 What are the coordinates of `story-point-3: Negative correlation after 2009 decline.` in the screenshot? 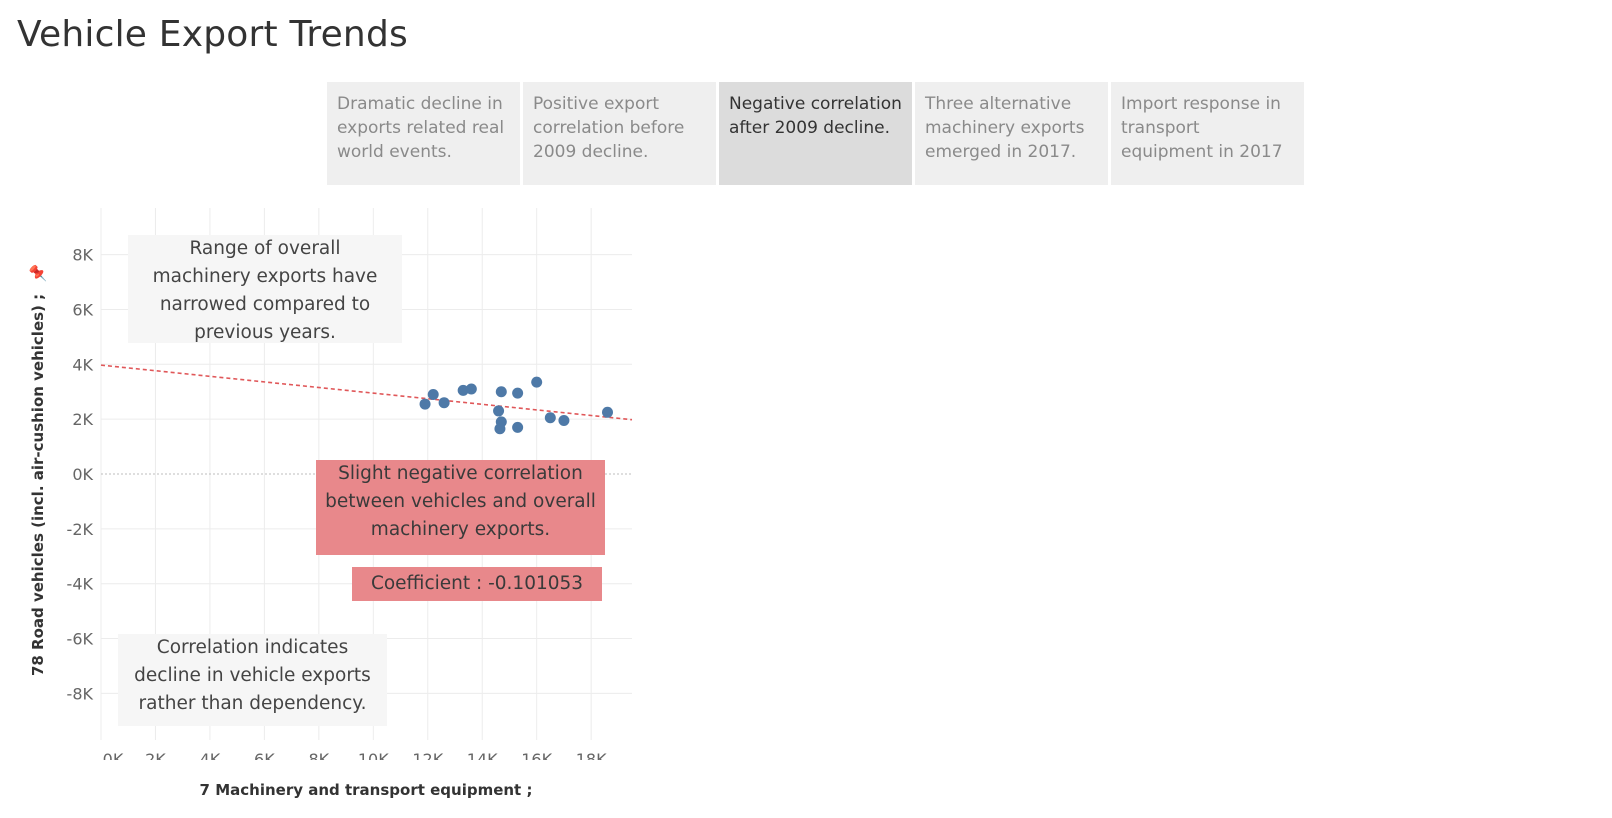 It's located at (815, 133).